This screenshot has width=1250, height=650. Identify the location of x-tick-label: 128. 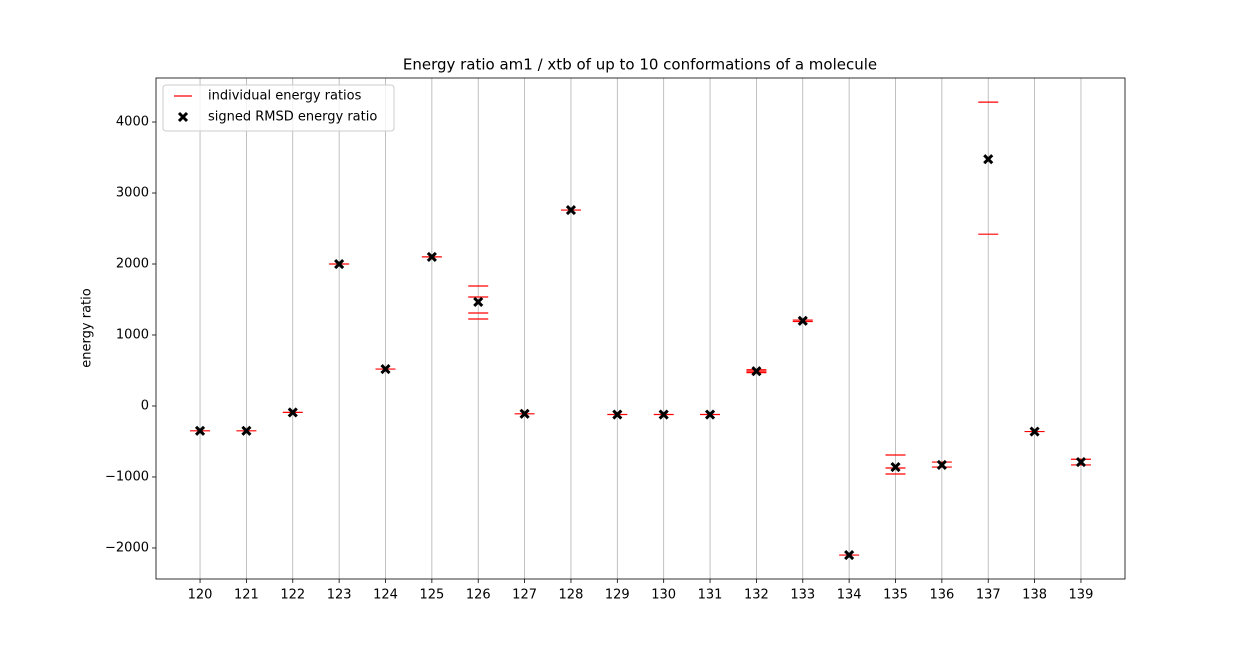
(571, 595).